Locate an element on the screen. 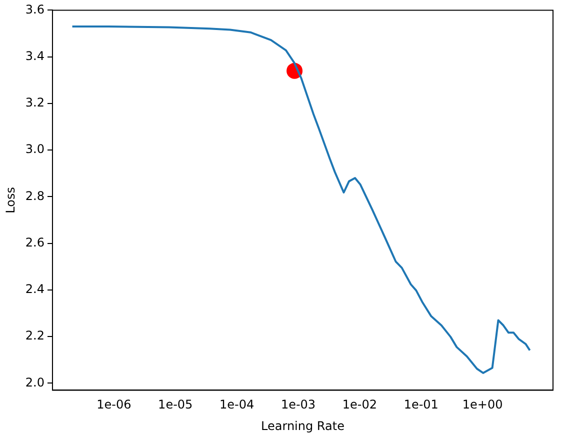  y-tick-label: 2.2 is located at coordinates (34, 335).